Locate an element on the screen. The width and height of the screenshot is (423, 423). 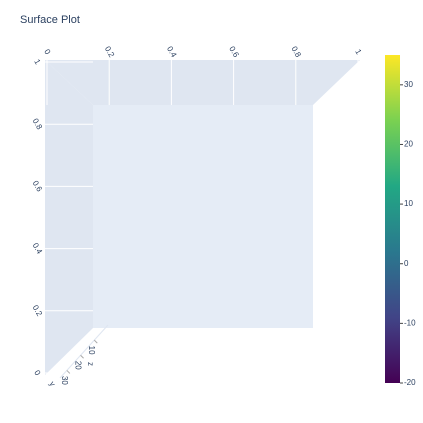
y-tick-label: 0.6 is located at coordinates (38, 186).